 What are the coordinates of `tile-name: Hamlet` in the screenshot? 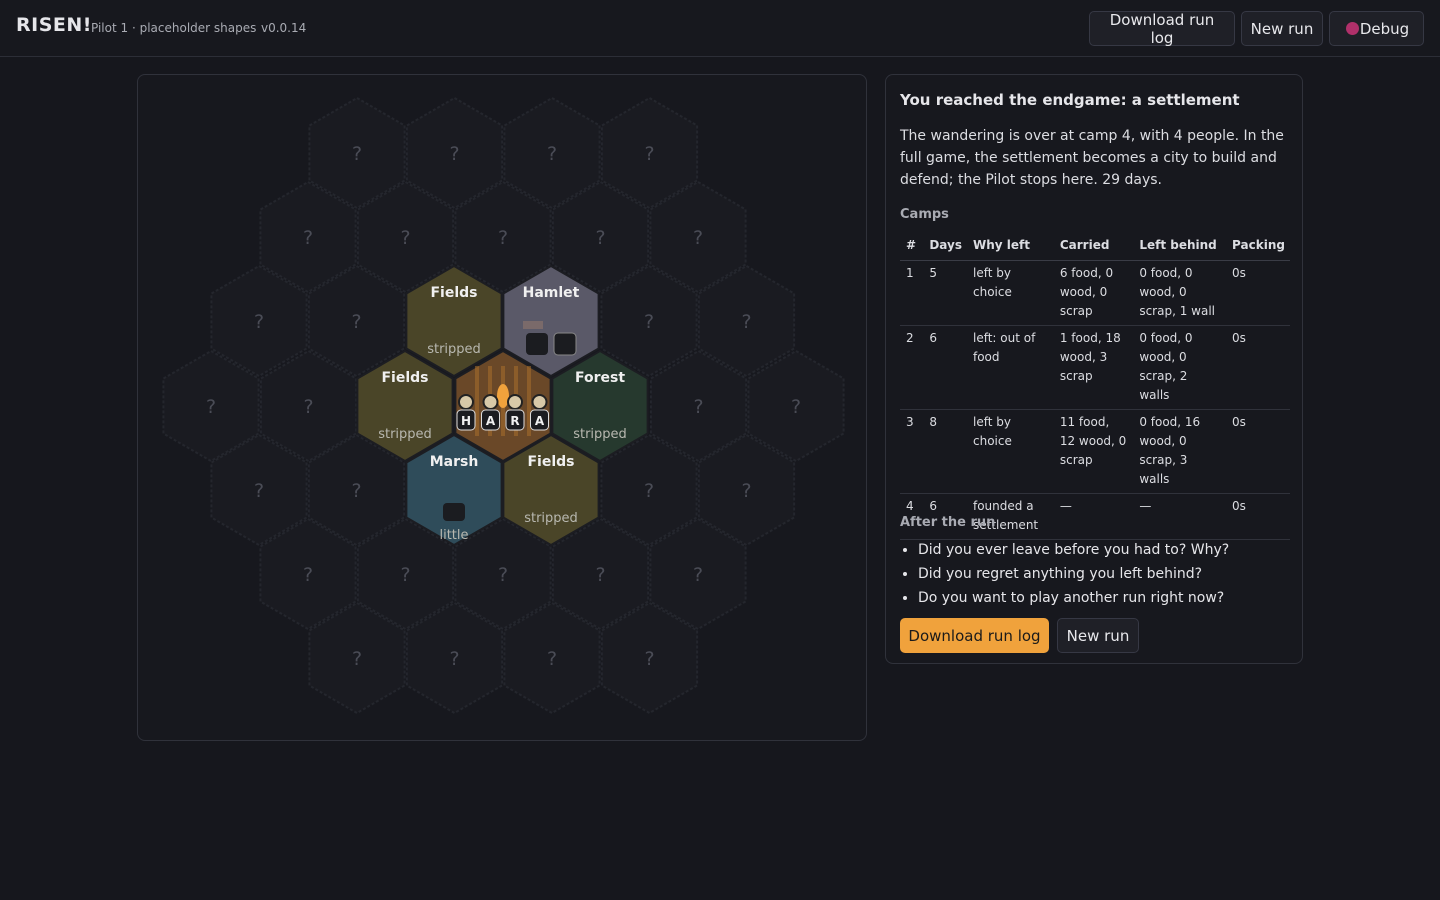 It's located at (551, 293).